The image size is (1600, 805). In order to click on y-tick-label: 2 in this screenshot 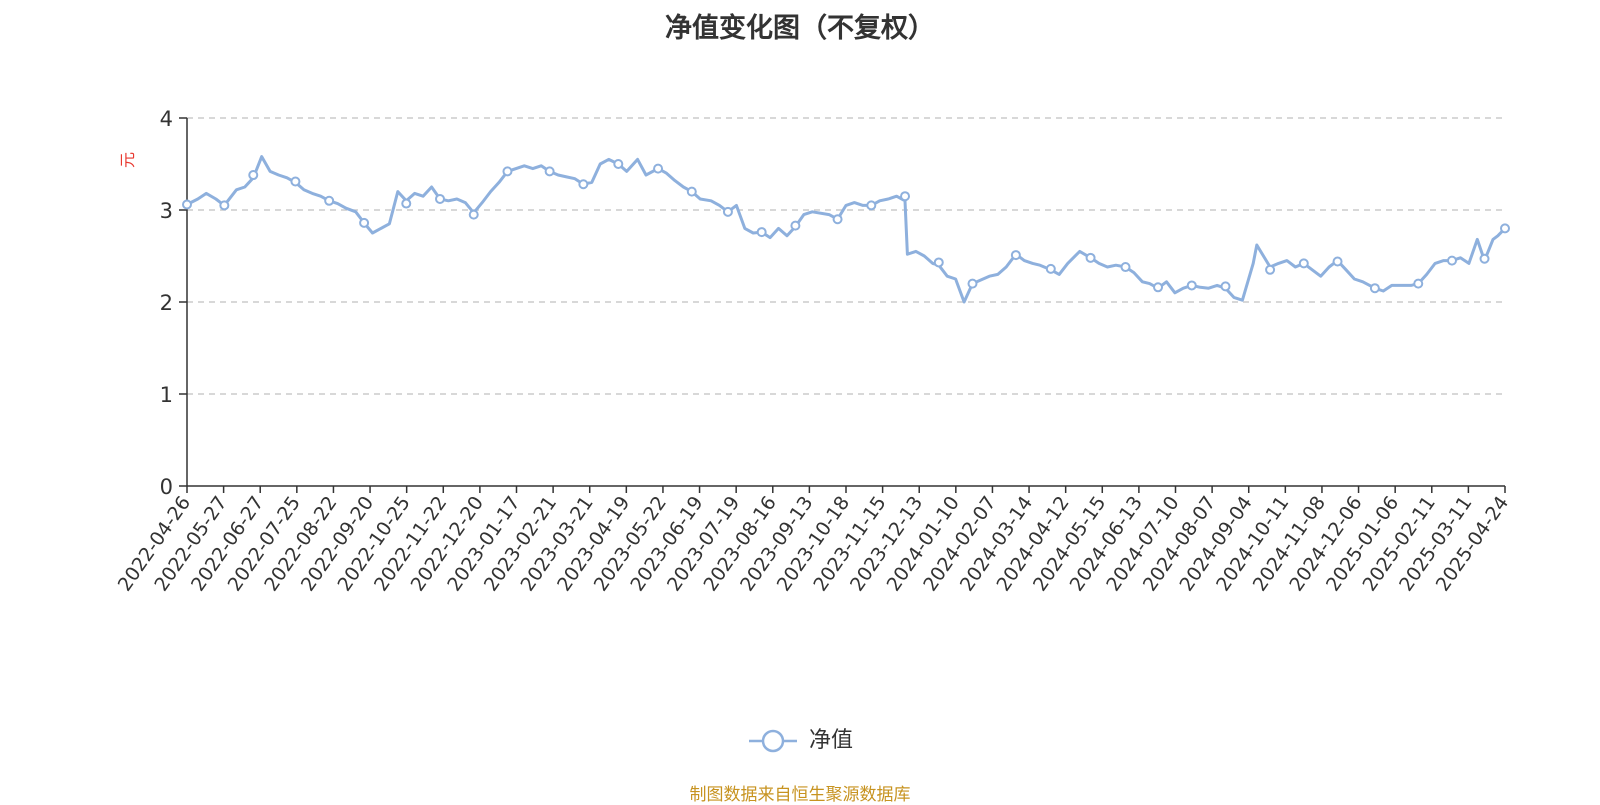, I will do `click(166, 303)`.